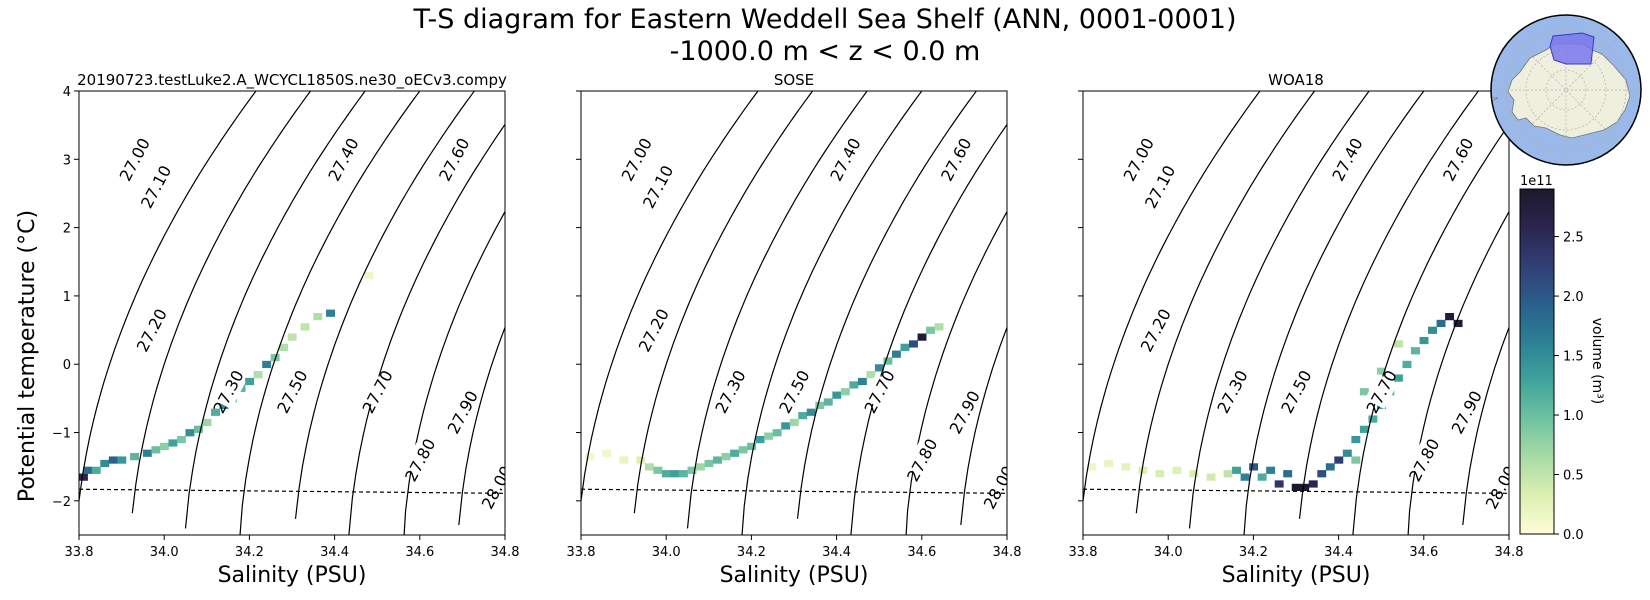 This screenshot has height=600, width=1650. I want to click on contour-label: 27.20, so click(152, 330).